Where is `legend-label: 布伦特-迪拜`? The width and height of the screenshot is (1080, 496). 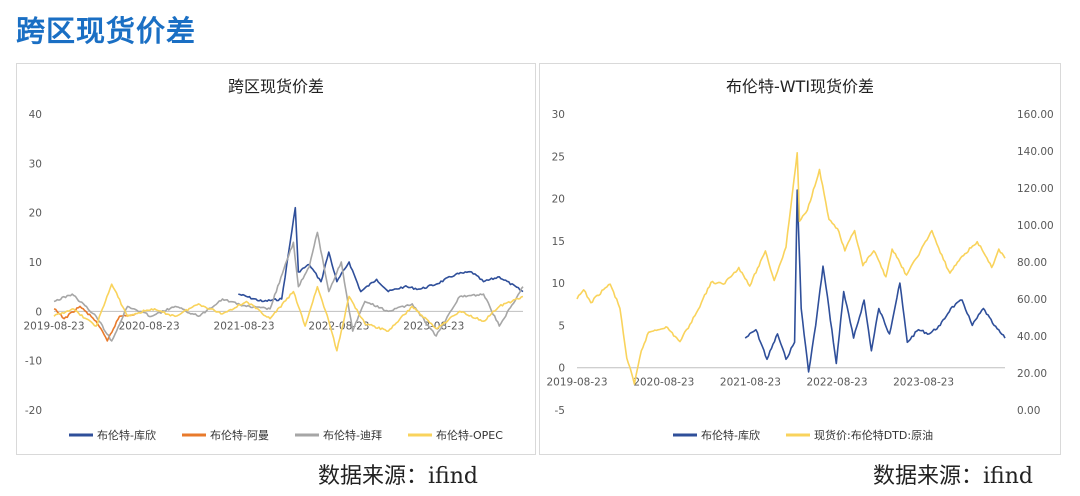 legend-label: 布伦特-迪拜 is located at coordinates (352, 435).